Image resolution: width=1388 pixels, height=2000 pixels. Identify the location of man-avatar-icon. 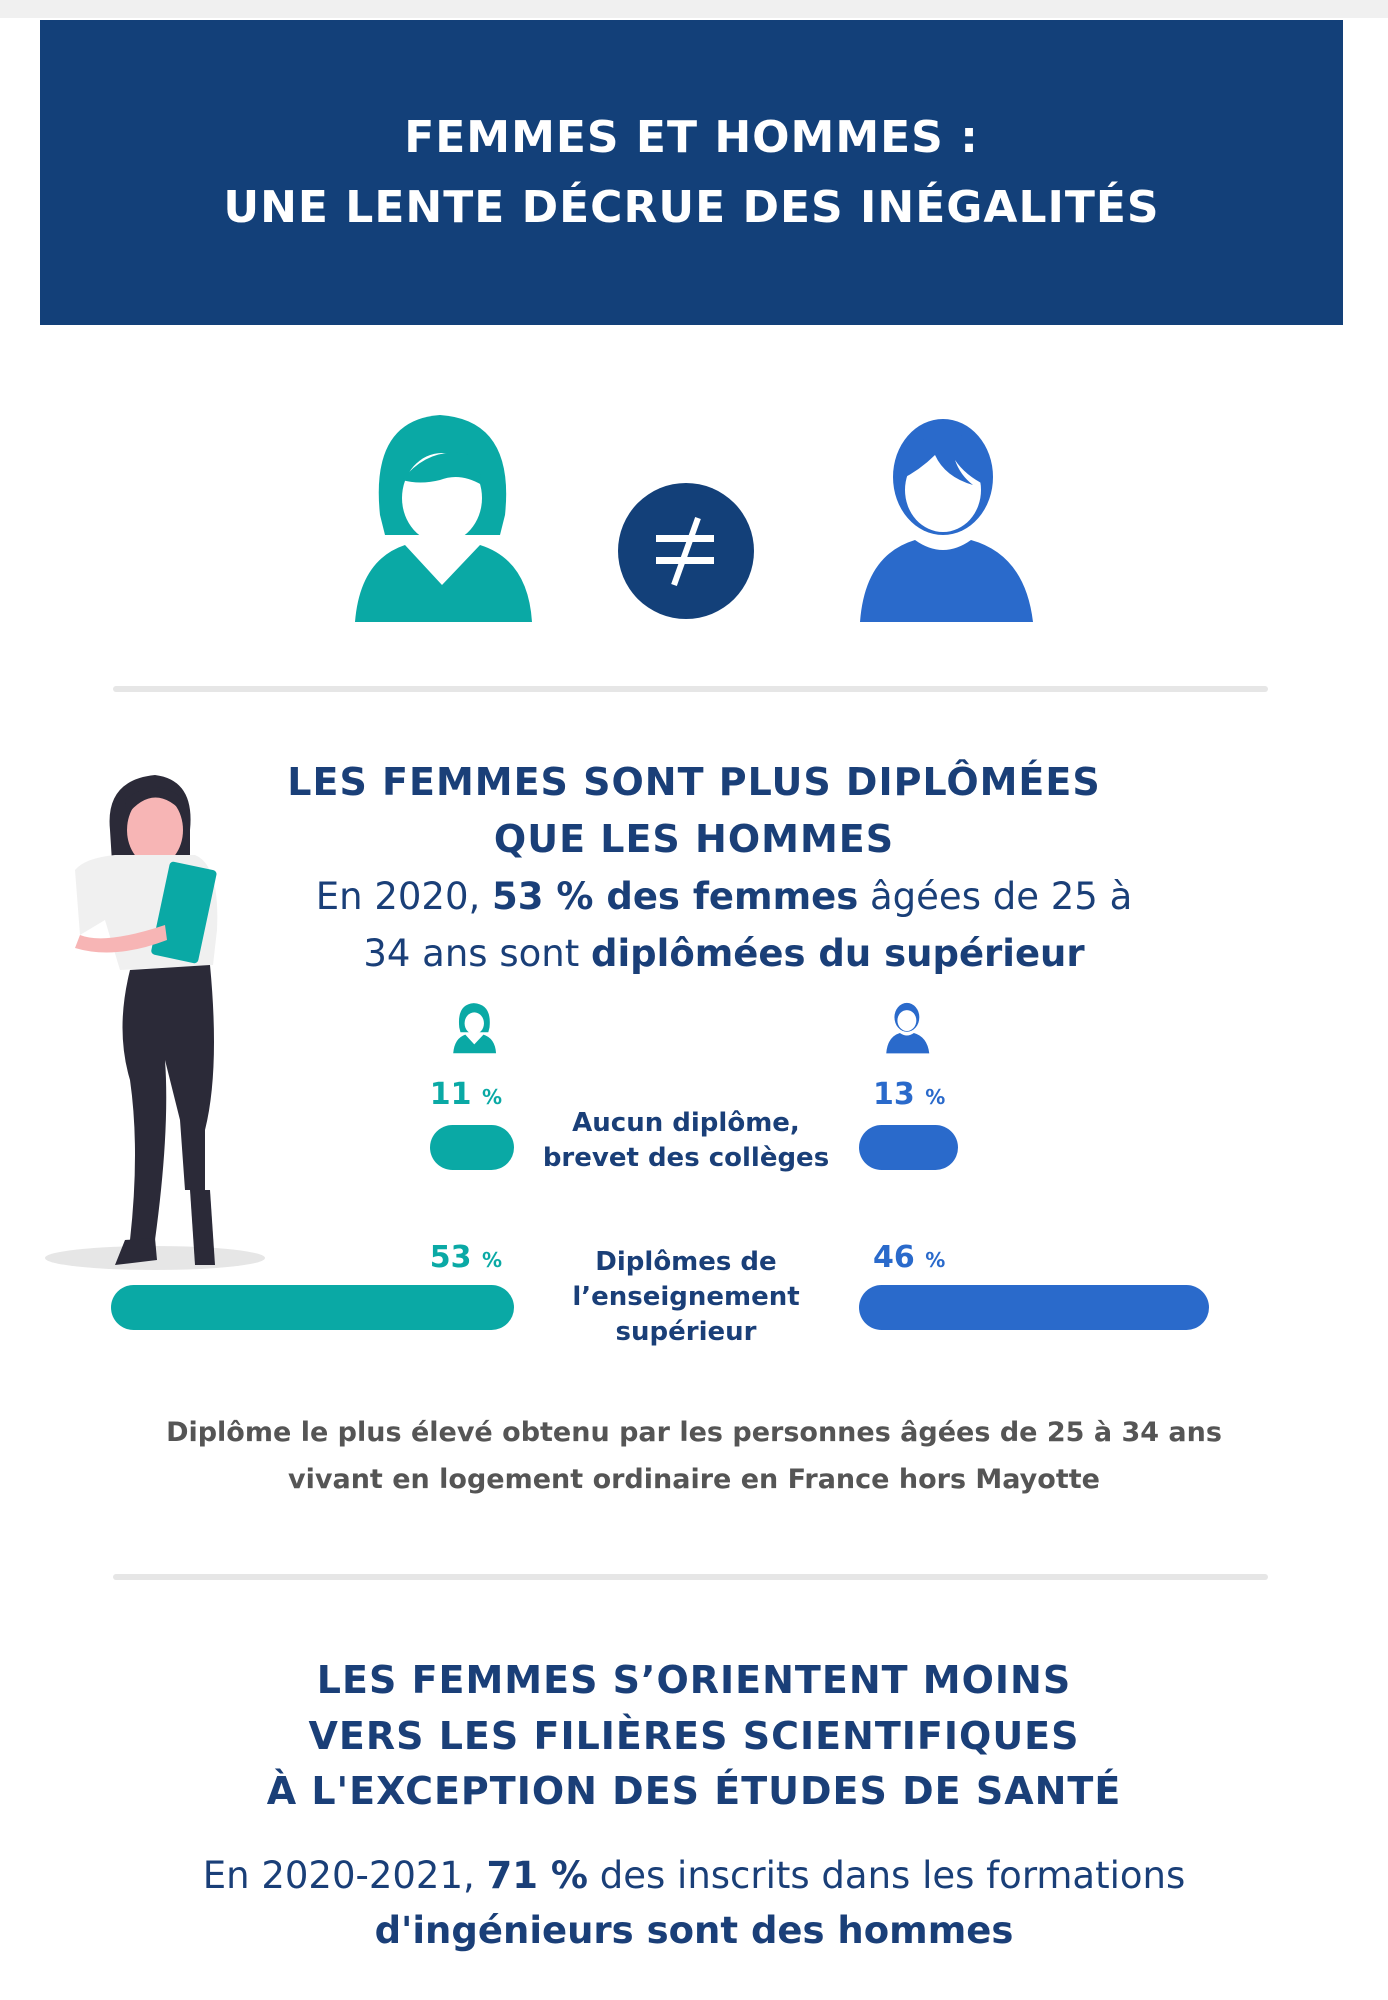
(946, 520).